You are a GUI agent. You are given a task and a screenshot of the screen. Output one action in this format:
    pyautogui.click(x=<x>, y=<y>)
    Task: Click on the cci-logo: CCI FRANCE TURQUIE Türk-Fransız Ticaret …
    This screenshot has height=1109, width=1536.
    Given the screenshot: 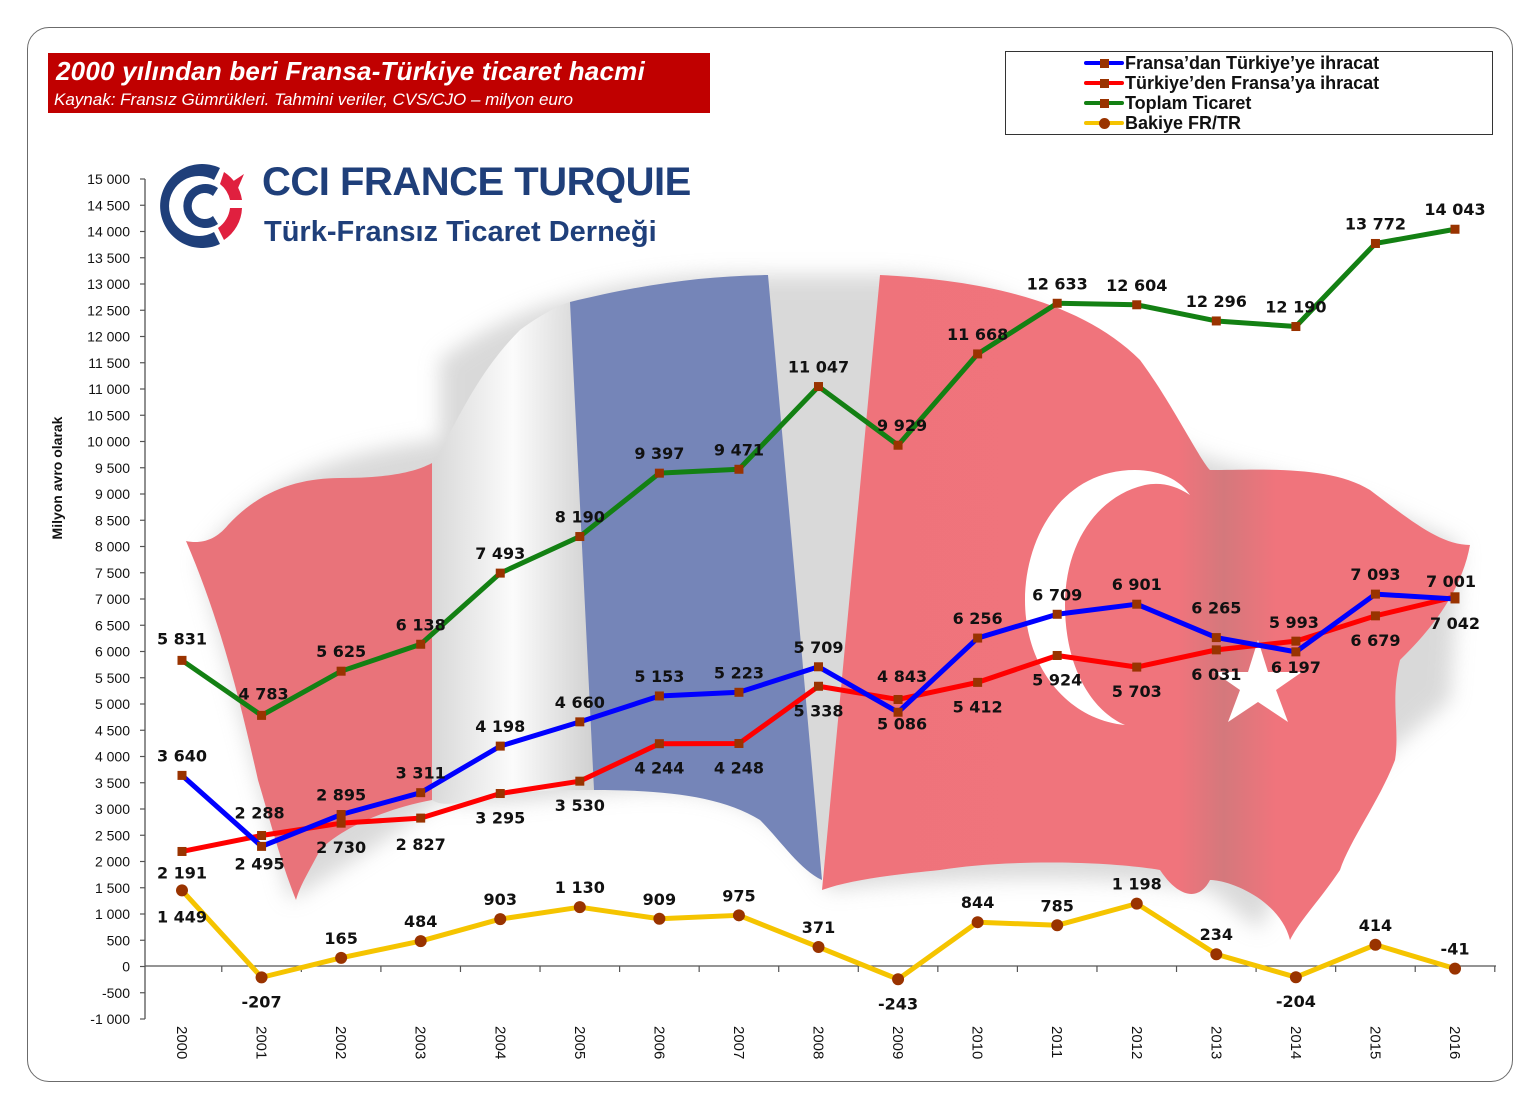 What is the action you would take?
    pyautogui.click(x=438, y=206)
    